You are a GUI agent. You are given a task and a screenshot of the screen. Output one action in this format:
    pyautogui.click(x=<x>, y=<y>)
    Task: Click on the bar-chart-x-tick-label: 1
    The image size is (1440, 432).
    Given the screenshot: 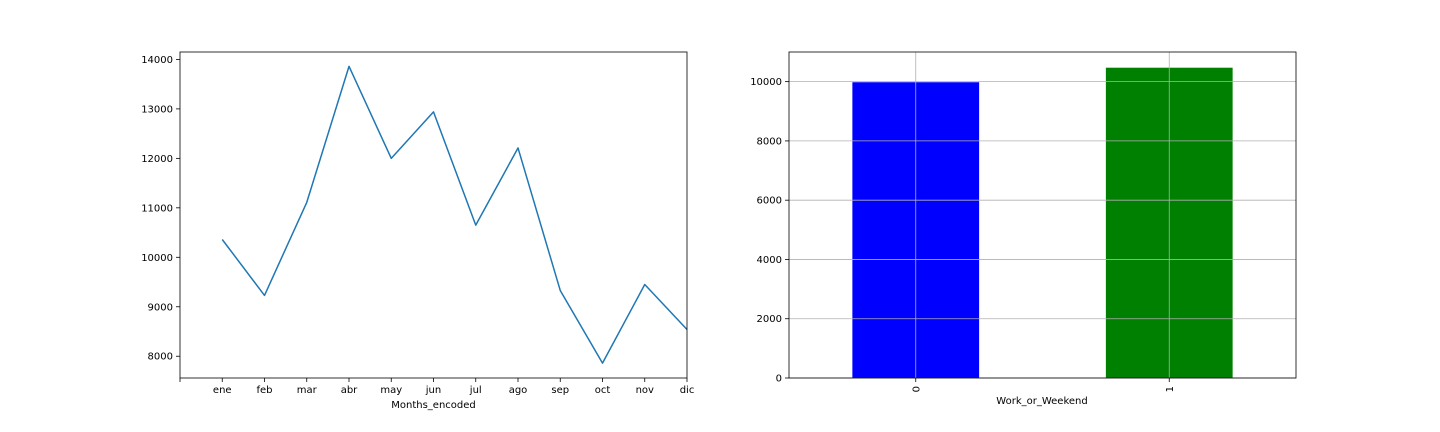 What is the action you would take?
    pyautogui.click(x=1170, y=389)
    